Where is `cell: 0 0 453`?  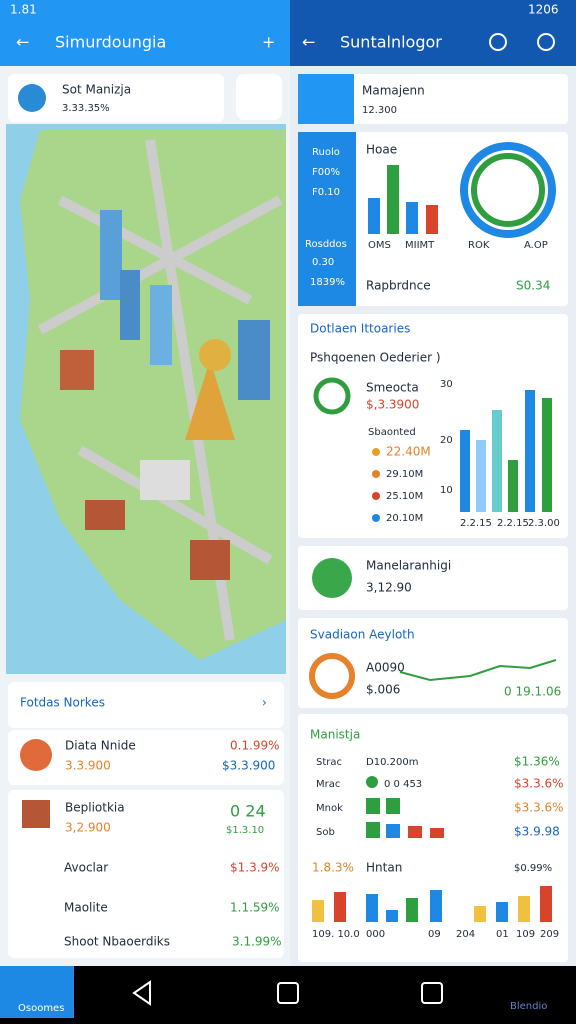
cell: 0 0 453 is located at coordinates (403, 784).